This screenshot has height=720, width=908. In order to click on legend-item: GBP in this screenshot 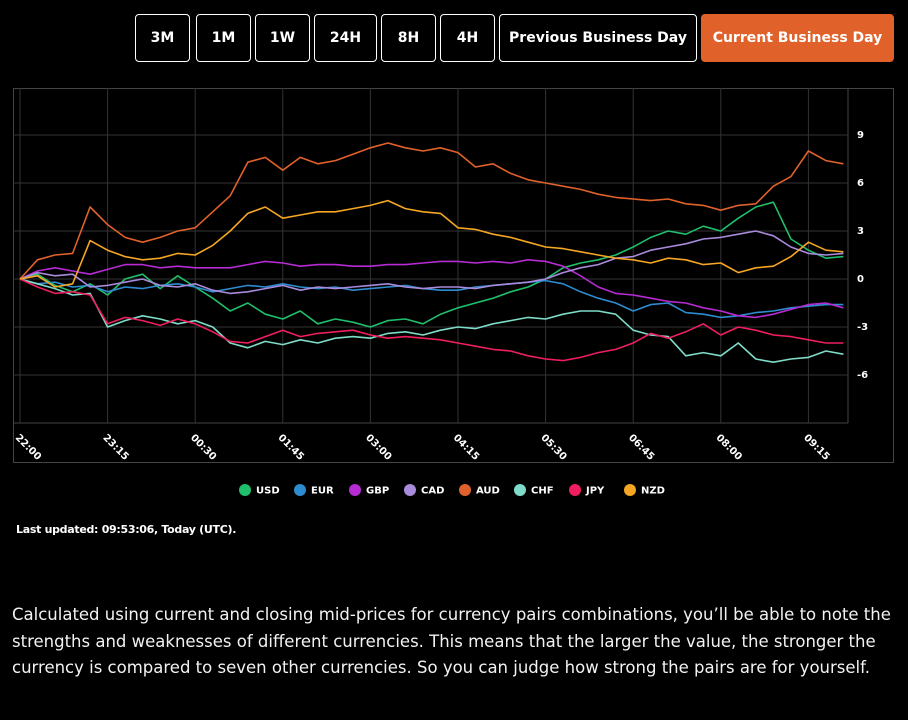, I will do `click(369, 490)`.